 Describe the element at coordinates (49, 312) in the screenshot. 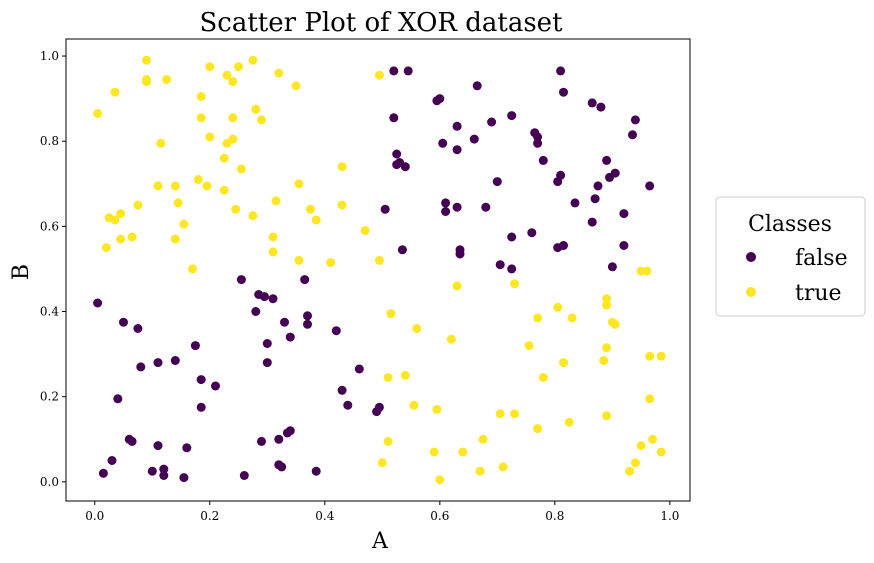

I see `y-tick-label: 0.4` at that location.